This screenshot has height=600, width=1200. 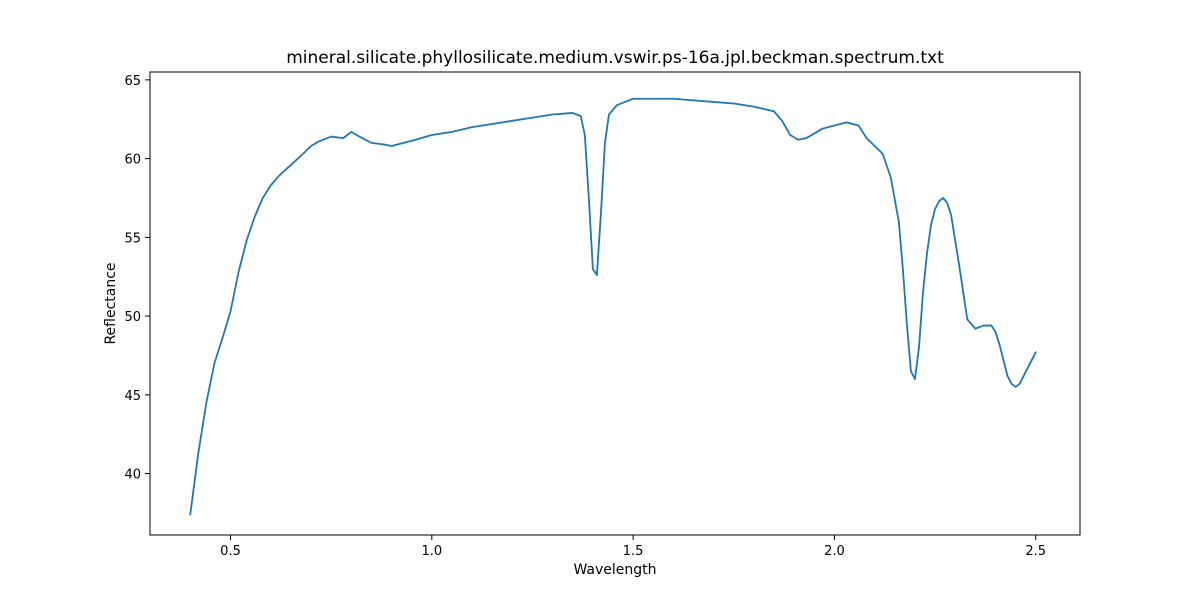 I want to click on x-tick-label: 1.0, so click(x=431, y=551).